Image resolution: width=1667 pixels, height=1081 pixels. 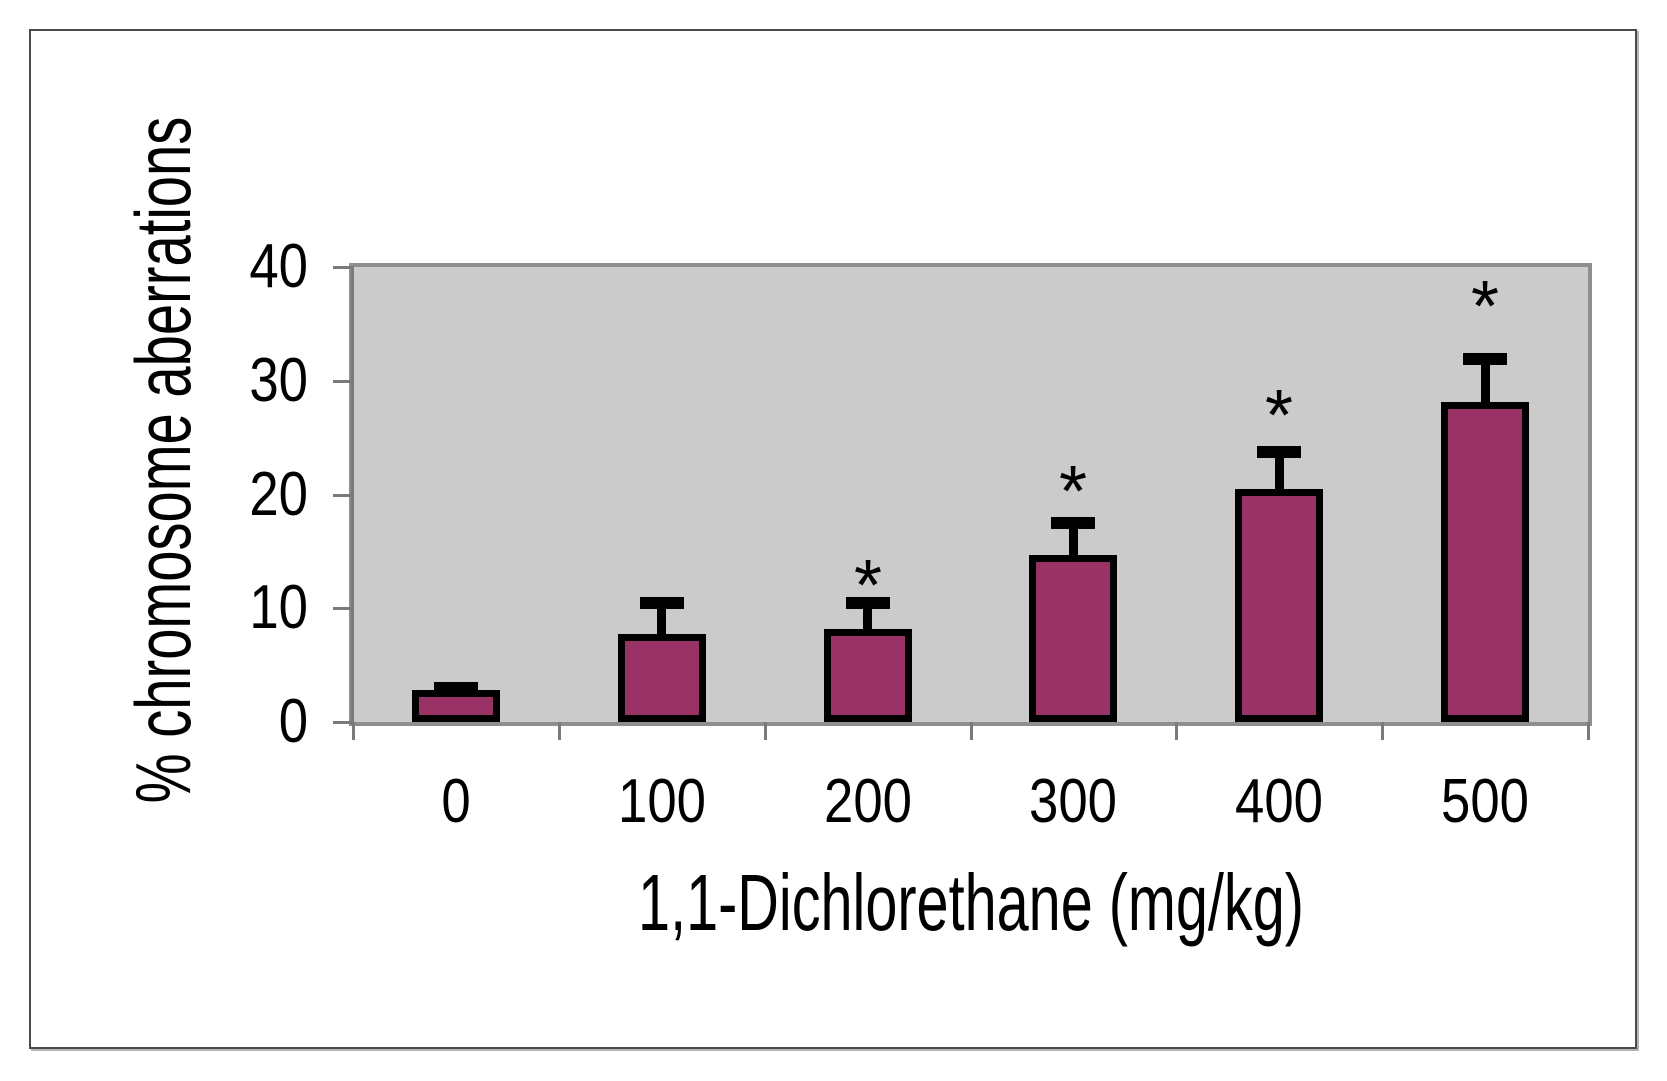 I want to click on x-tick-label: 100, so click(x=662, y=801).